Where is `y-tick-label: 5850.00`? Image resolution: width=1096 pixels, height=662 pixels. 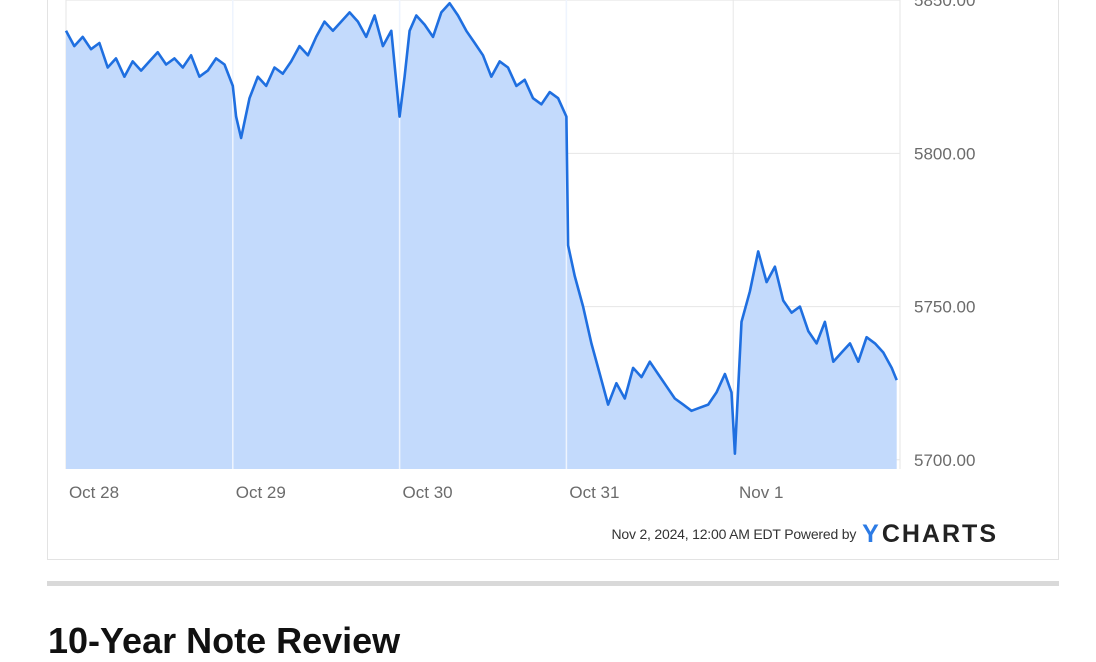 y-tick-label: 5850.00 is located at coordinates (944, 5).